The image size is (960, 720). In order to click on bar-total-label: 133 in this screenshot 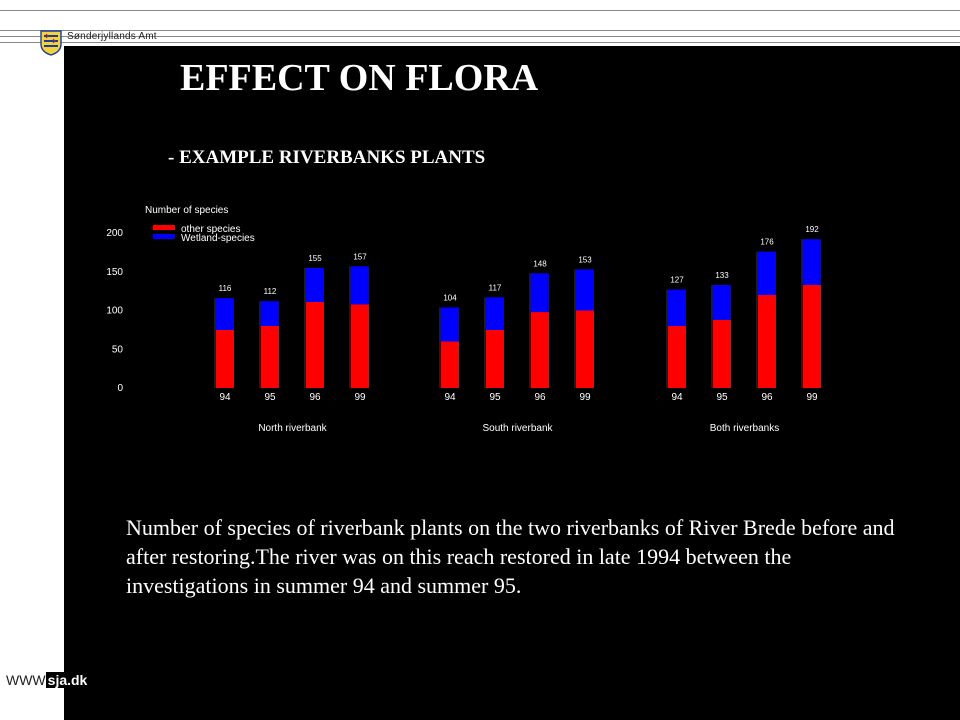, I will do `click(722, 275)`.